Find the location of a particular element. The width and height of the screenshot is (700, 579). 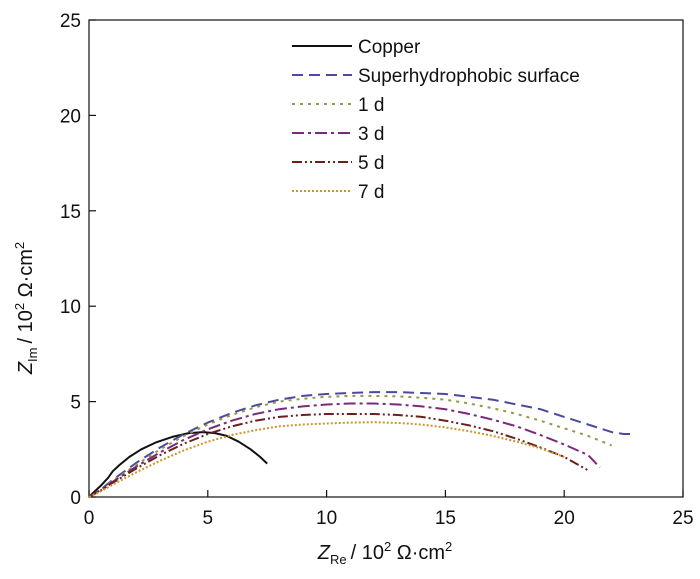

y-axis-unit-prefix: / 10 is located at coordinates (26, 326).